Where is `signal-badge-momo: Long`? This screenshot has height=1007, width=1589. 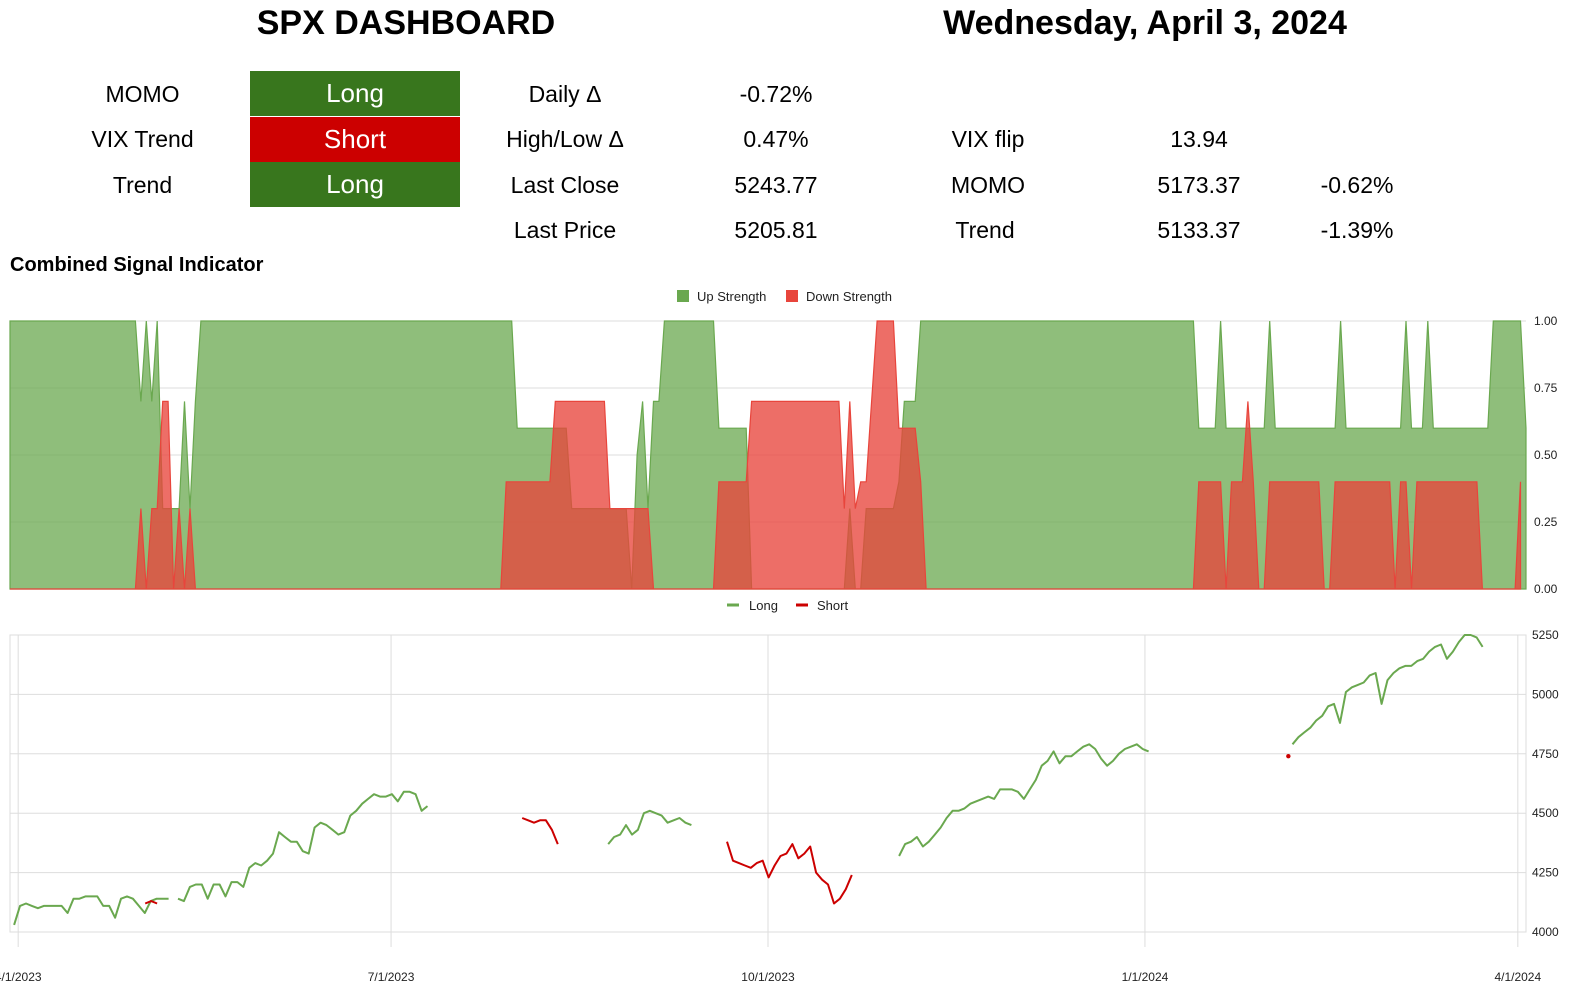
signal-badge-momo: Long is located at coordinates (355, 93).